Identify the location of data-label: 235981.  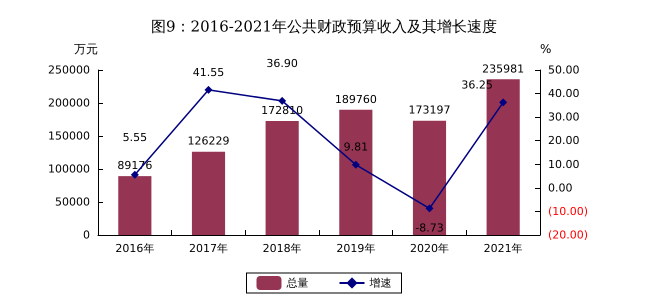
(503, 69).